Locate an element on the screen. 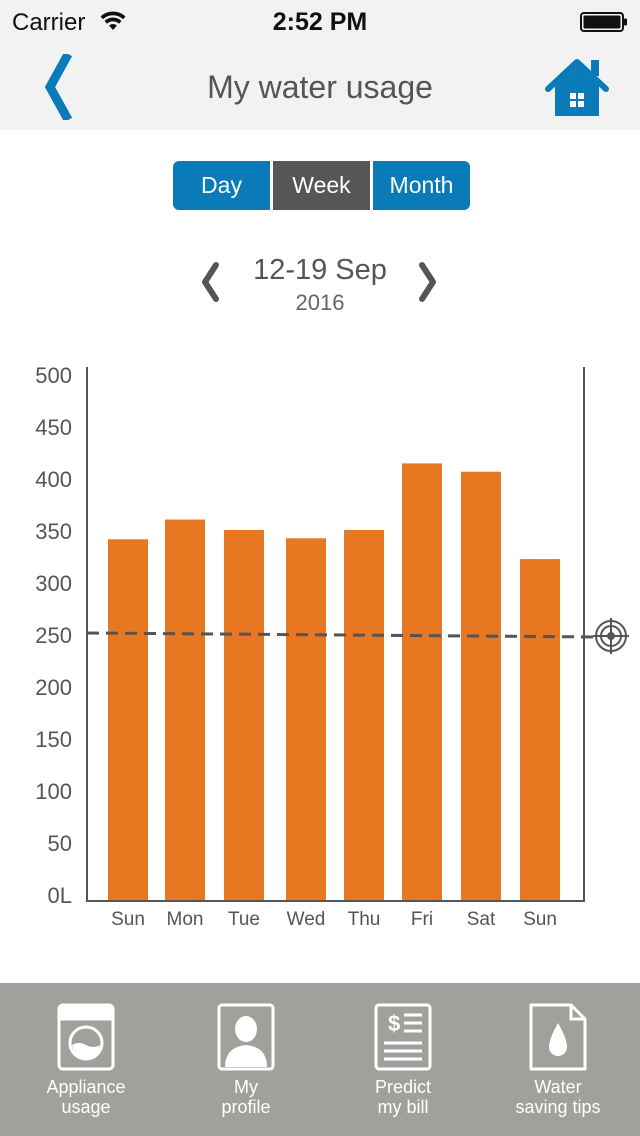 The width and height of the screenshot is (640, 1136). carrier-label: Carrier is located at coordinates (49, 22).